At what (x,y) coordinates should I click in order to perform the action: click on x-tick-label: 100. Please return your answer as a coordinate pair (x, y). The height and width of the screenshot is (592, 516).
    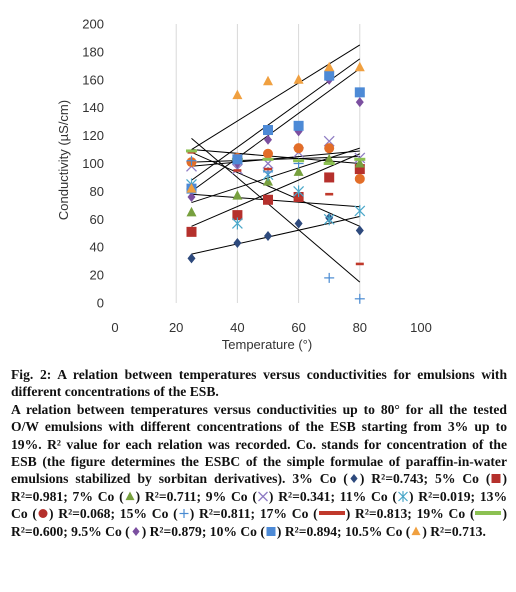
    Looking at the image, I should click on (421, 327).